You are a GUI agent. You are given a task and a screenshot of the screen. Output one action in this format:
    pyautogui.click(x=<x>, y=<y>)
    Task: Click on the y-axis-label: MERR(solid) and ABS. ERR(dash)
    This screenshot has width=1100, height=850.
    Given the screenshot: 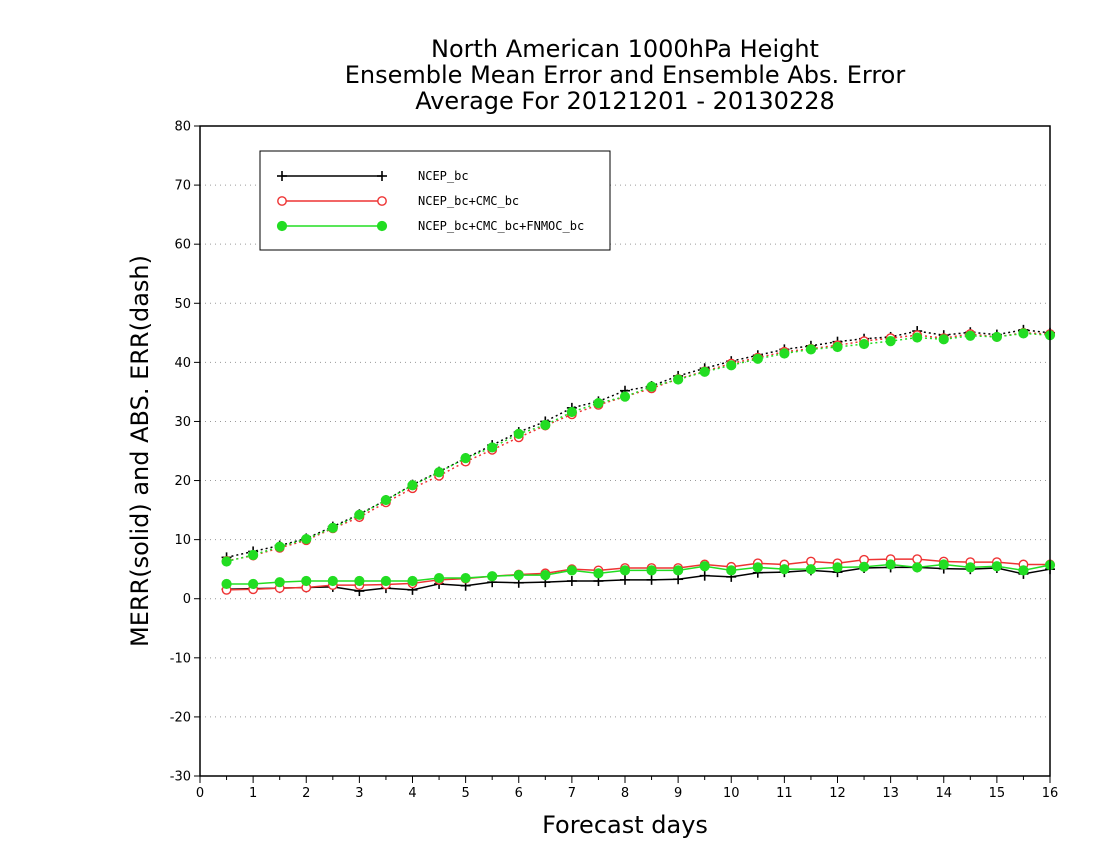 What is the action you would take?
    pyautogui.click(x=140, y=451)
    